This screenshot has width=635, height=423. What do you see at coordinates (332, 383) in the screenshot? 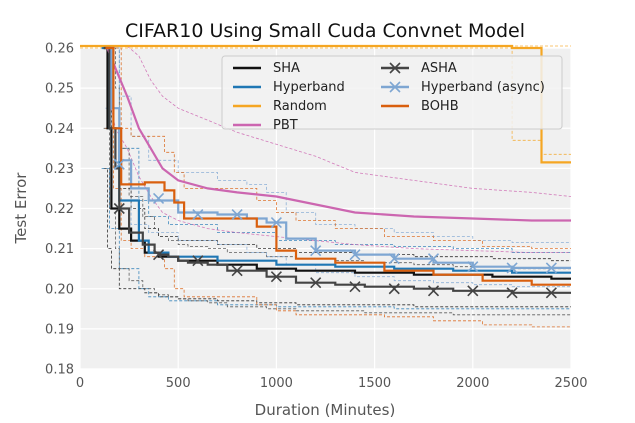
I see `x-axis-ticks: 0 500 1000 1500 2000 2500` at bounding box center [332, 383].